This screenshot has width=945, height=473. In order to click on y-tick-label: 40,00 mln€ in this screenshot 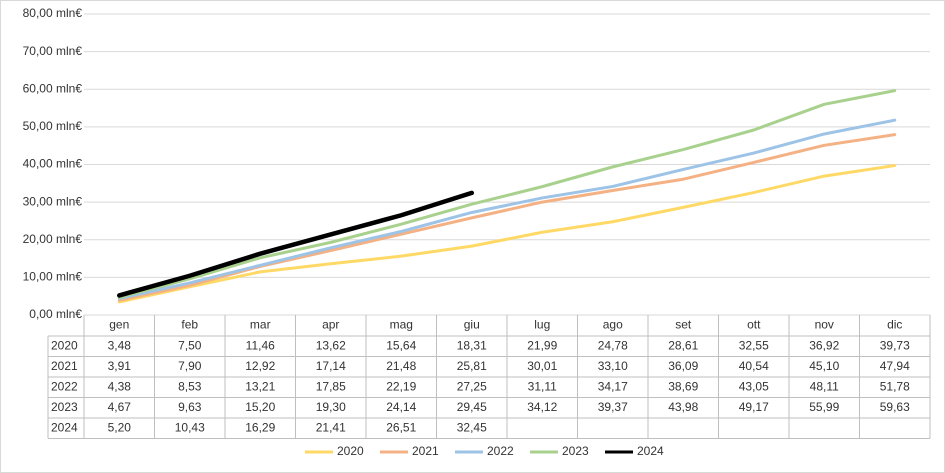, I will do `click(53, 164)`.